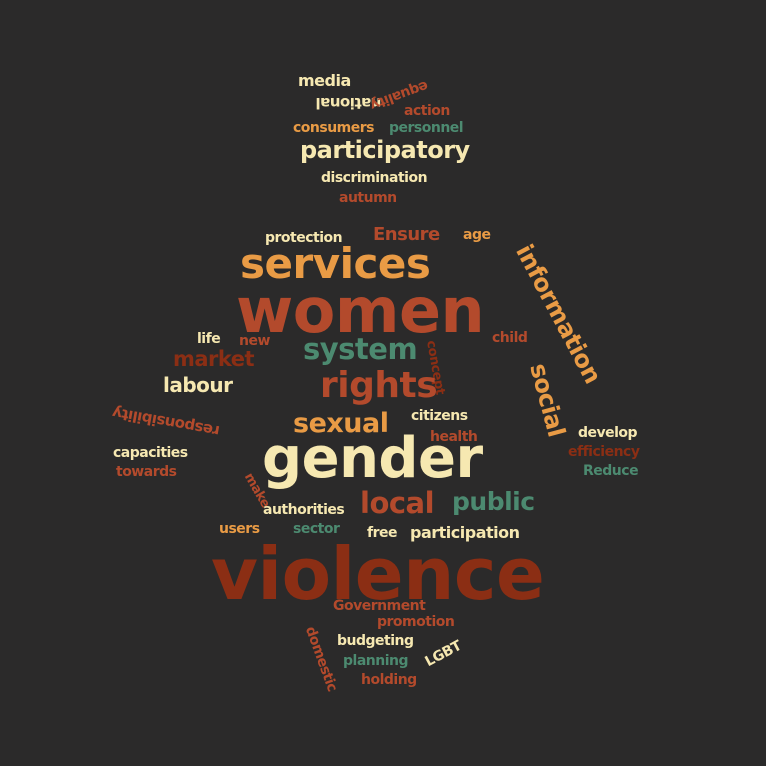 This screenshot has height=766, width=766. Describe the element at coordinates (406, 234) in the screenshot. I see `word-ensure: Ensure` at that location.